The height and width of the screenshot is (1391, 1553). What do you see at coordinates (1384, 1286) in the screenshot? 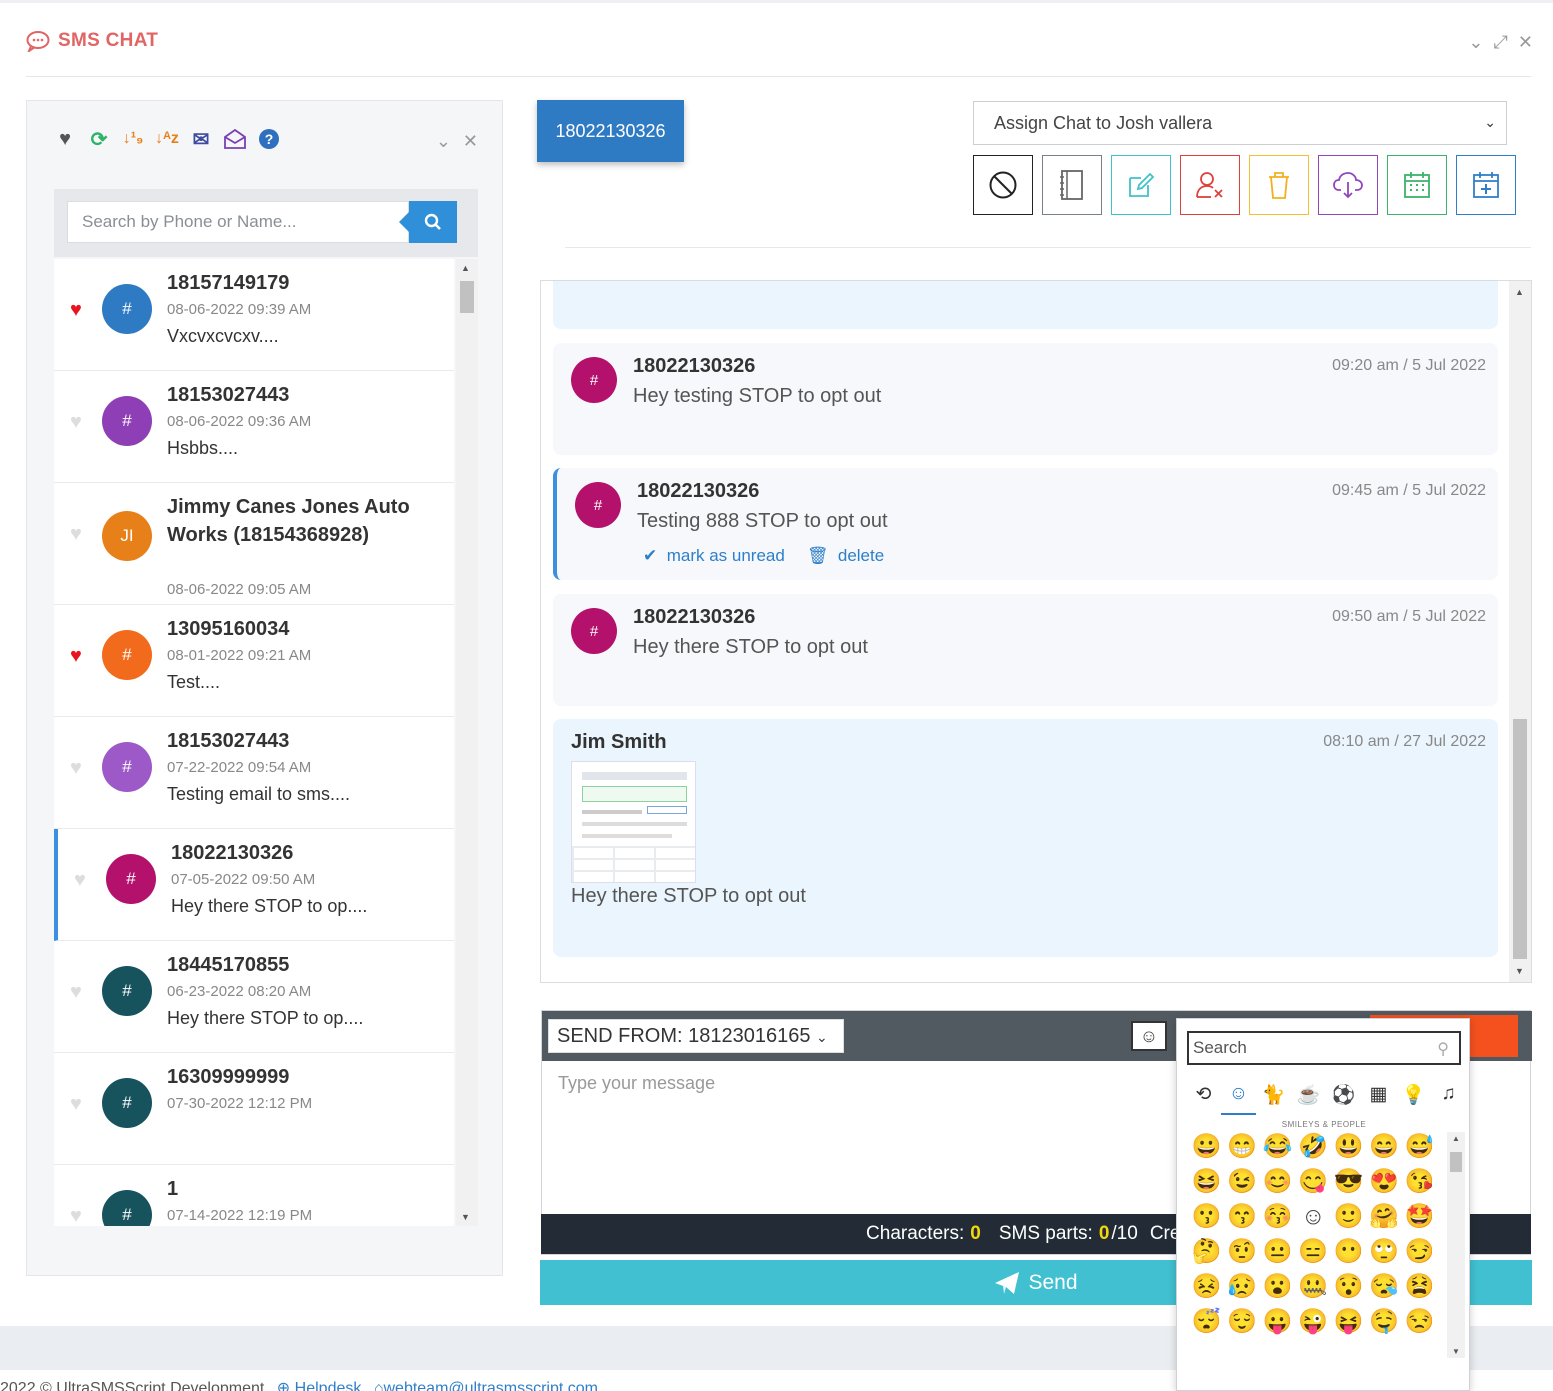
I see `emoji-option: 😪` at bounding box center [1384, 1286].